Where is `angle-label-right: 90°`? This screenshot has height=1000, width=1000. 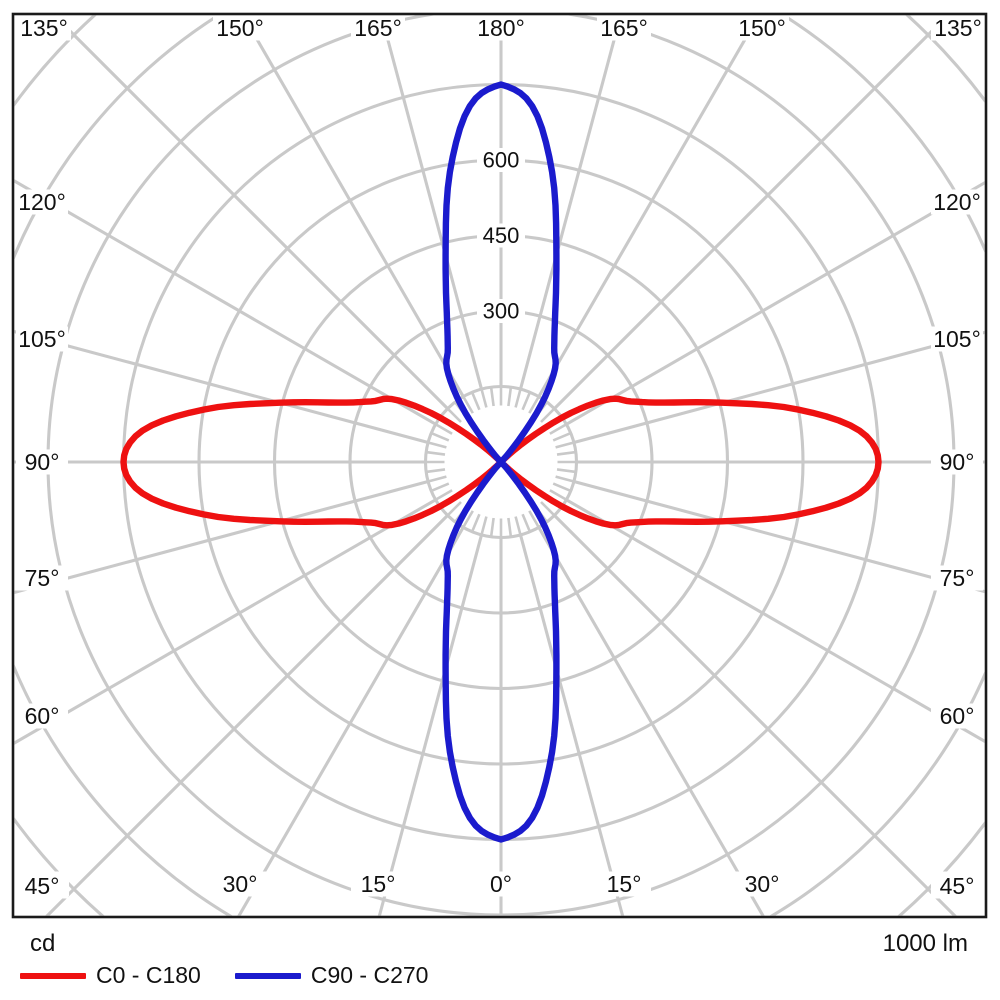 angle-label-right: 90° is located at coordinates (957, 462).